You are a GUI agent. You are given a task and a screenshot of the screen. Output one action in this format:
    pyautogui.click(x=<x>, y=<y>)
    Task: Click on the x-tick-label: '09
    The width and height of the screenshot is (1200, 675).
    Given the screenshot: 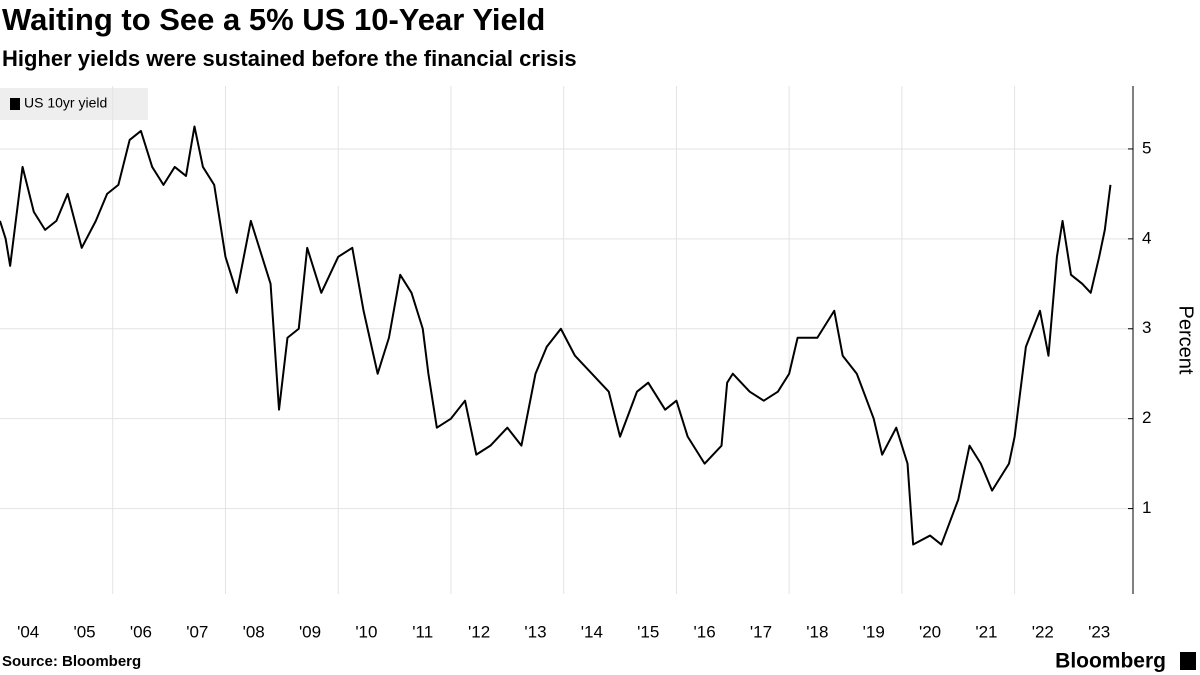 What is the action you would take?
    pyautogui.click(x=310, y=631)
    